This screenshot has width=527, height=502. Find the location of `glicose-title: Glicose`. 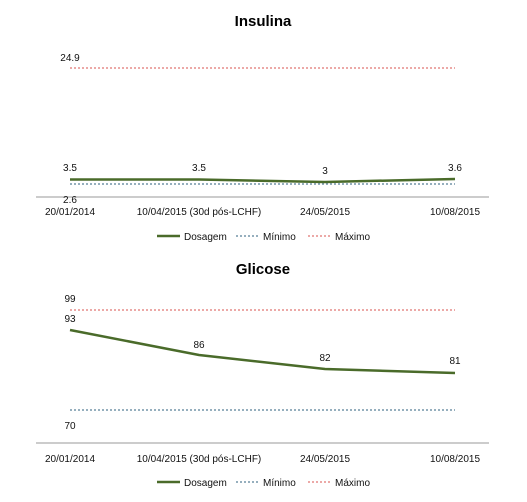

glicose-title: Glicose is located at coordinates (263, 269).